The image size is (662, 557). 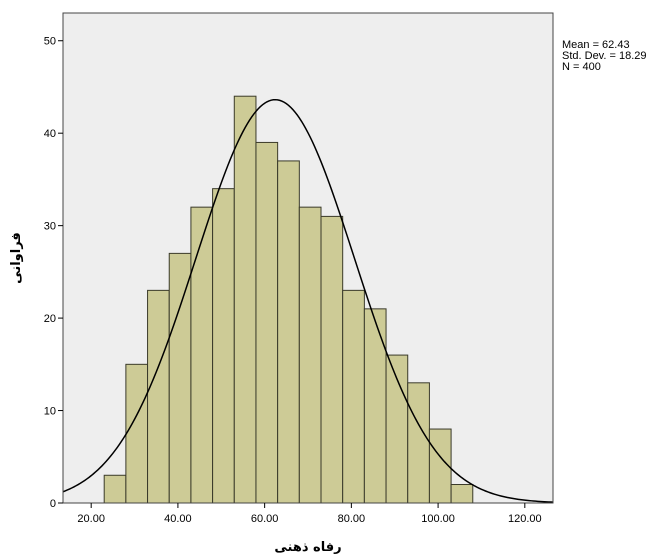 What do you see at coordinates (525, 519) in the screenshot?
I see `x-tick-label: 120.00` at bounding box center [525, 519].